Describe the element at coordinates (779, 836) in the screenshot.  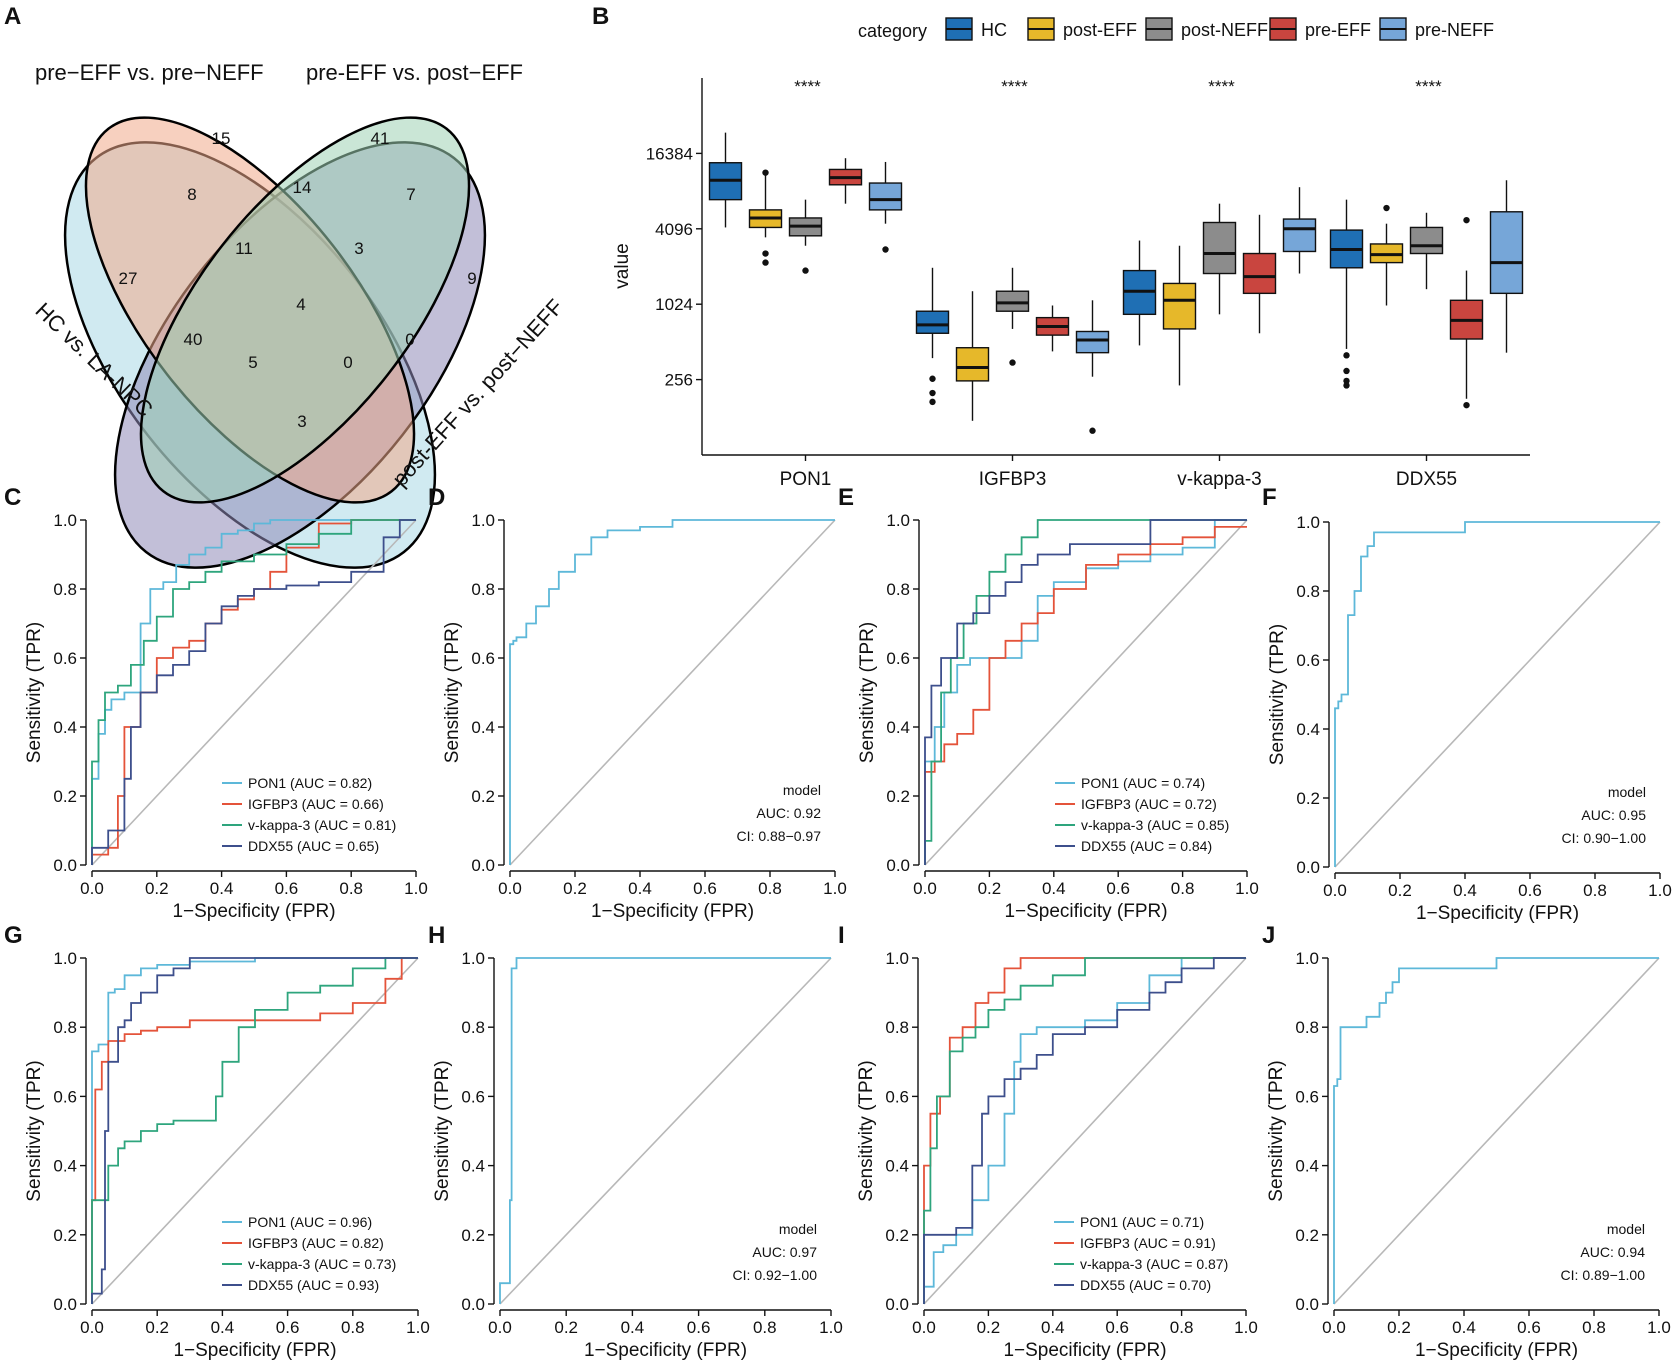
I see `model-ci: CI: 0.88−0.97` at that location.